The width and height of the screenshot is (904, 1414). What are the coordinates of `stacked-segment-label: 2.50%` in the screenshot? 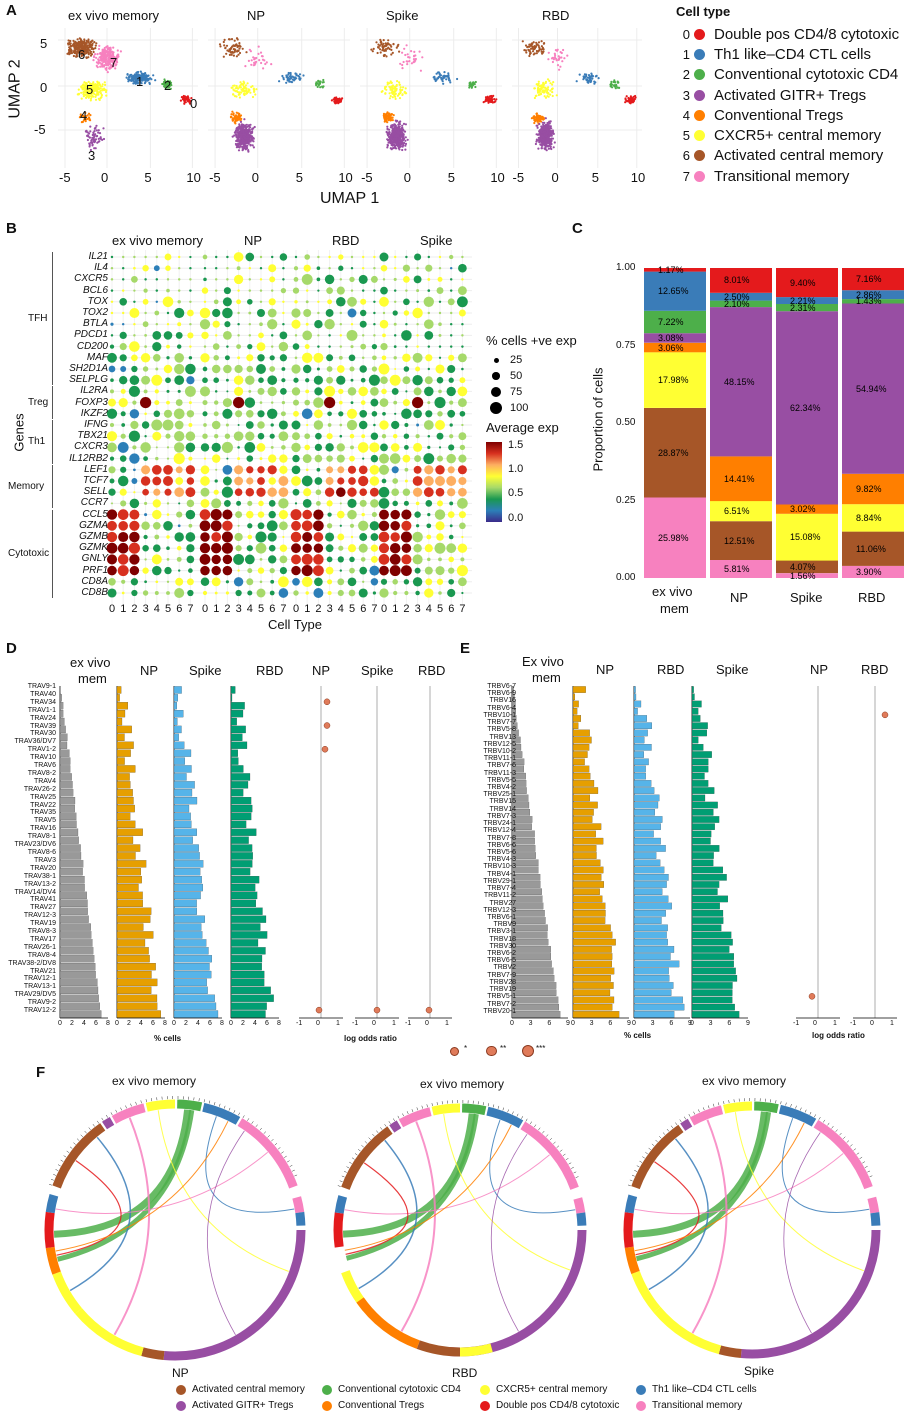 It's located at (737, 296).